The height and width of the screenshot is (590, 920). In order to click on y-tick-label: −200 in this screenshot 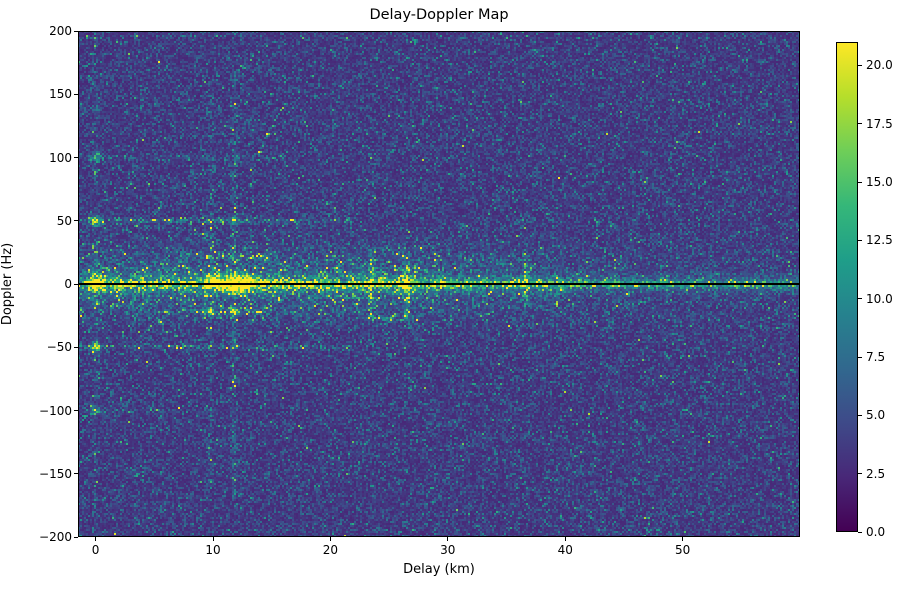, I will do `click(55, 537)`.